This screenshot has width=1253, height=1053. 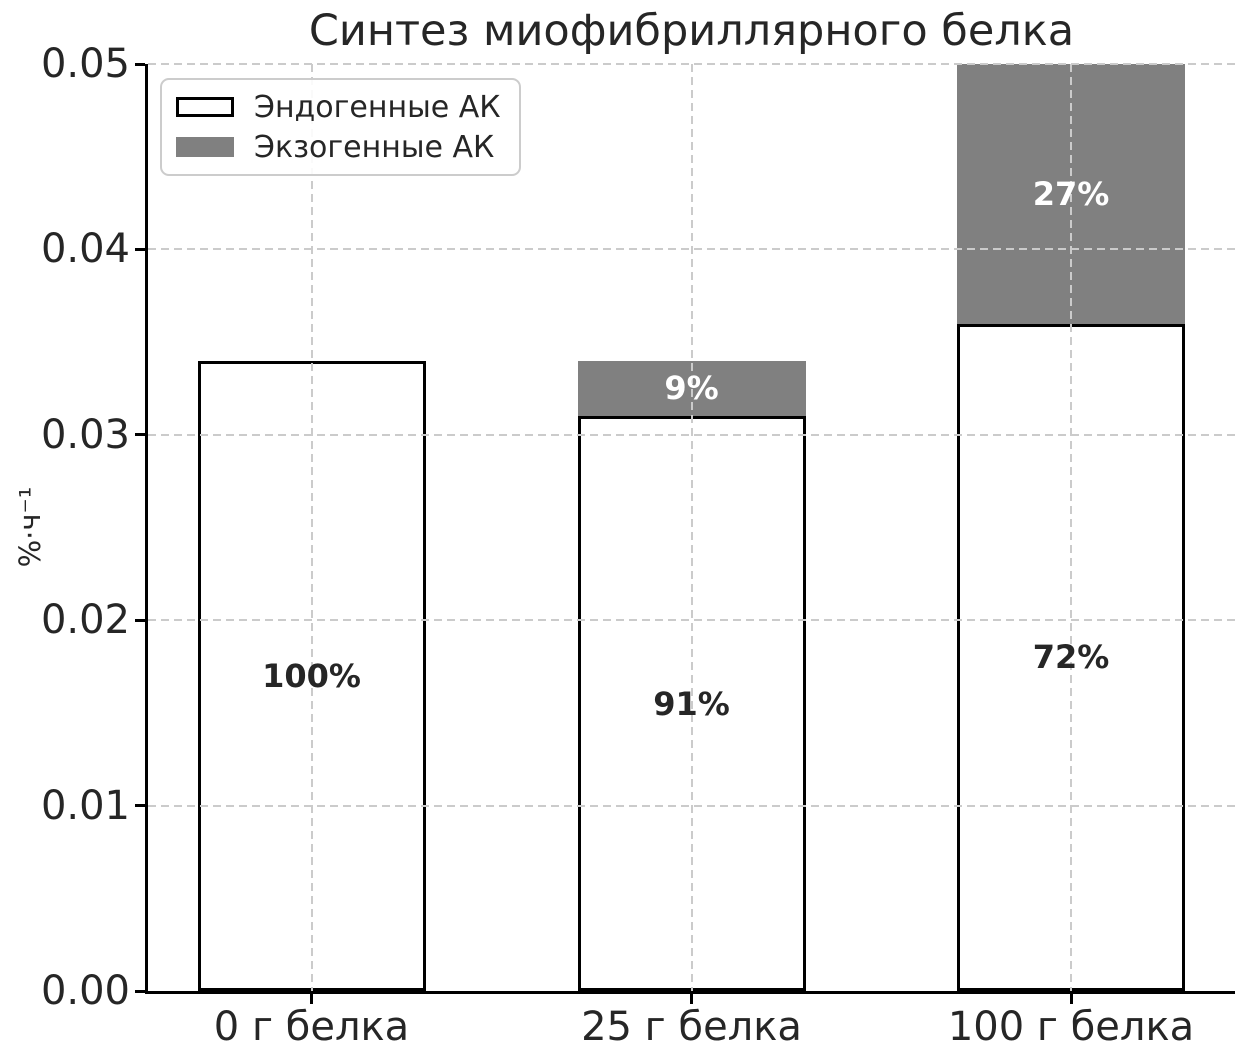 What do you see at coordinates (691, 31) in the screenshot?
I see `chart-title: Синтез миофибриллярного белка` at bounding box center [691, 31].